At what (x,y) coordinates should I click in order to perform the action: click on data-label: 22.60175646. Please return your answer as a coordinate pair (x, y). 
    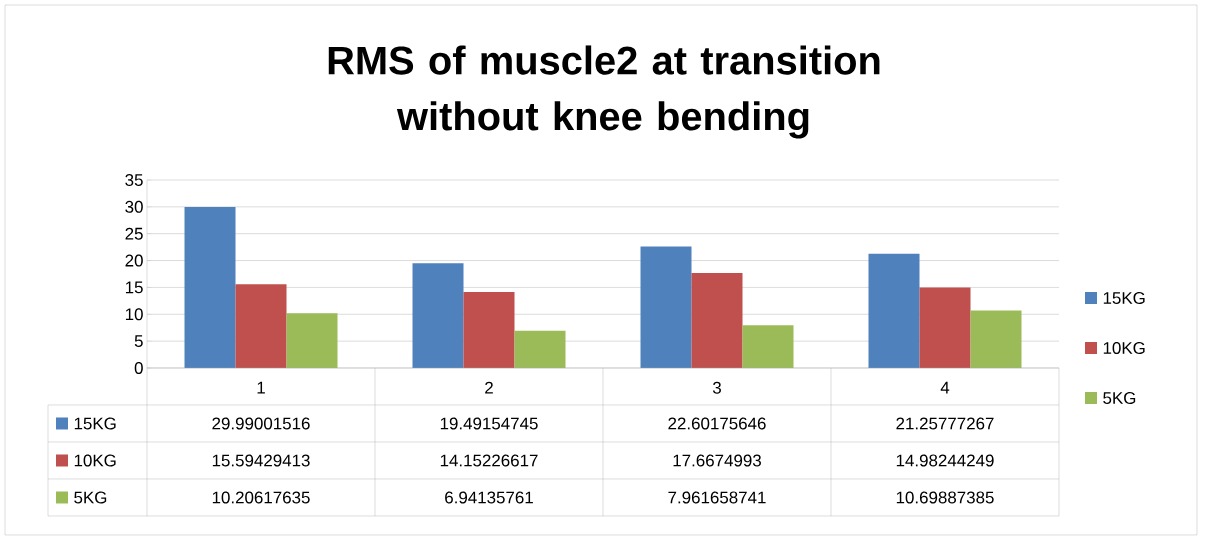
    Looking at the image, I should click on (717, 423).